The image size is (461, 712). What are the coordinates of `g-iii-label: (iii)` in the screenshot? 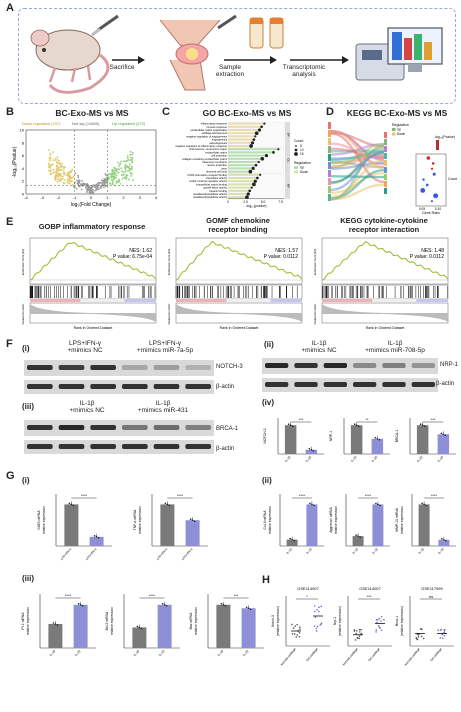 It's located at (28, 578).